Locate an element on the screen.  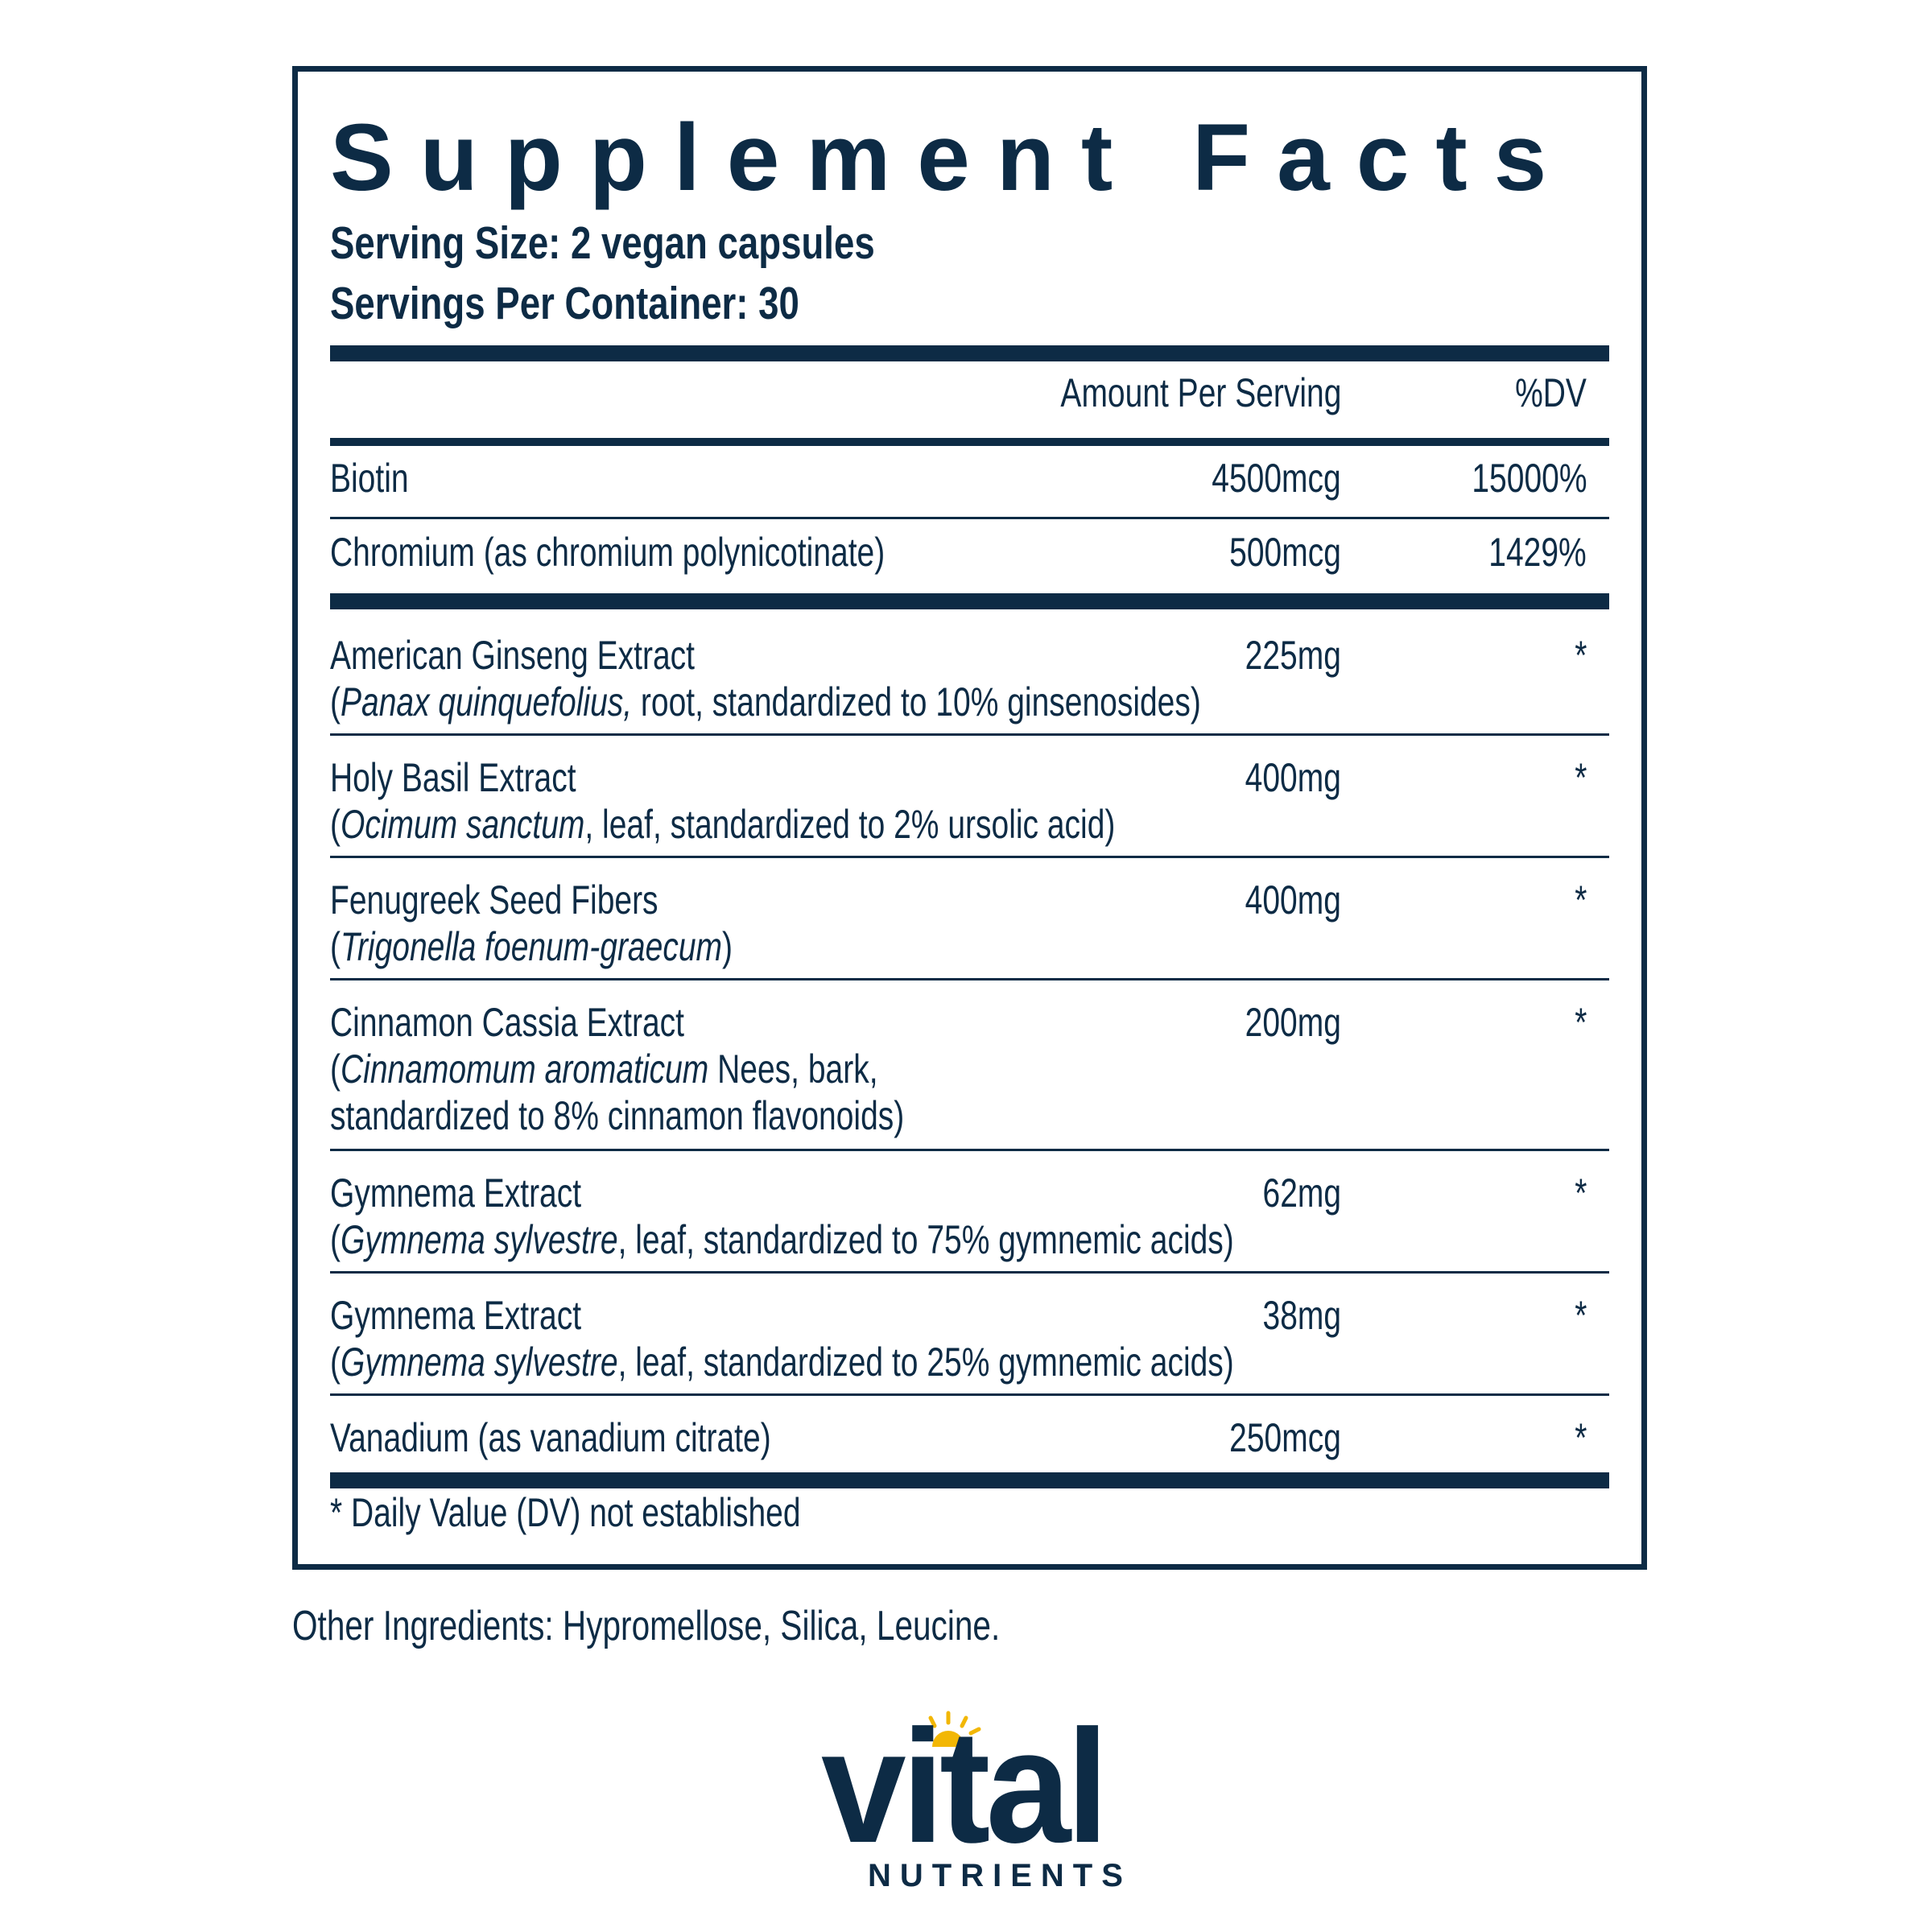
ingredient-name: American Ginseng Extract is located at coordinates (513, 655).